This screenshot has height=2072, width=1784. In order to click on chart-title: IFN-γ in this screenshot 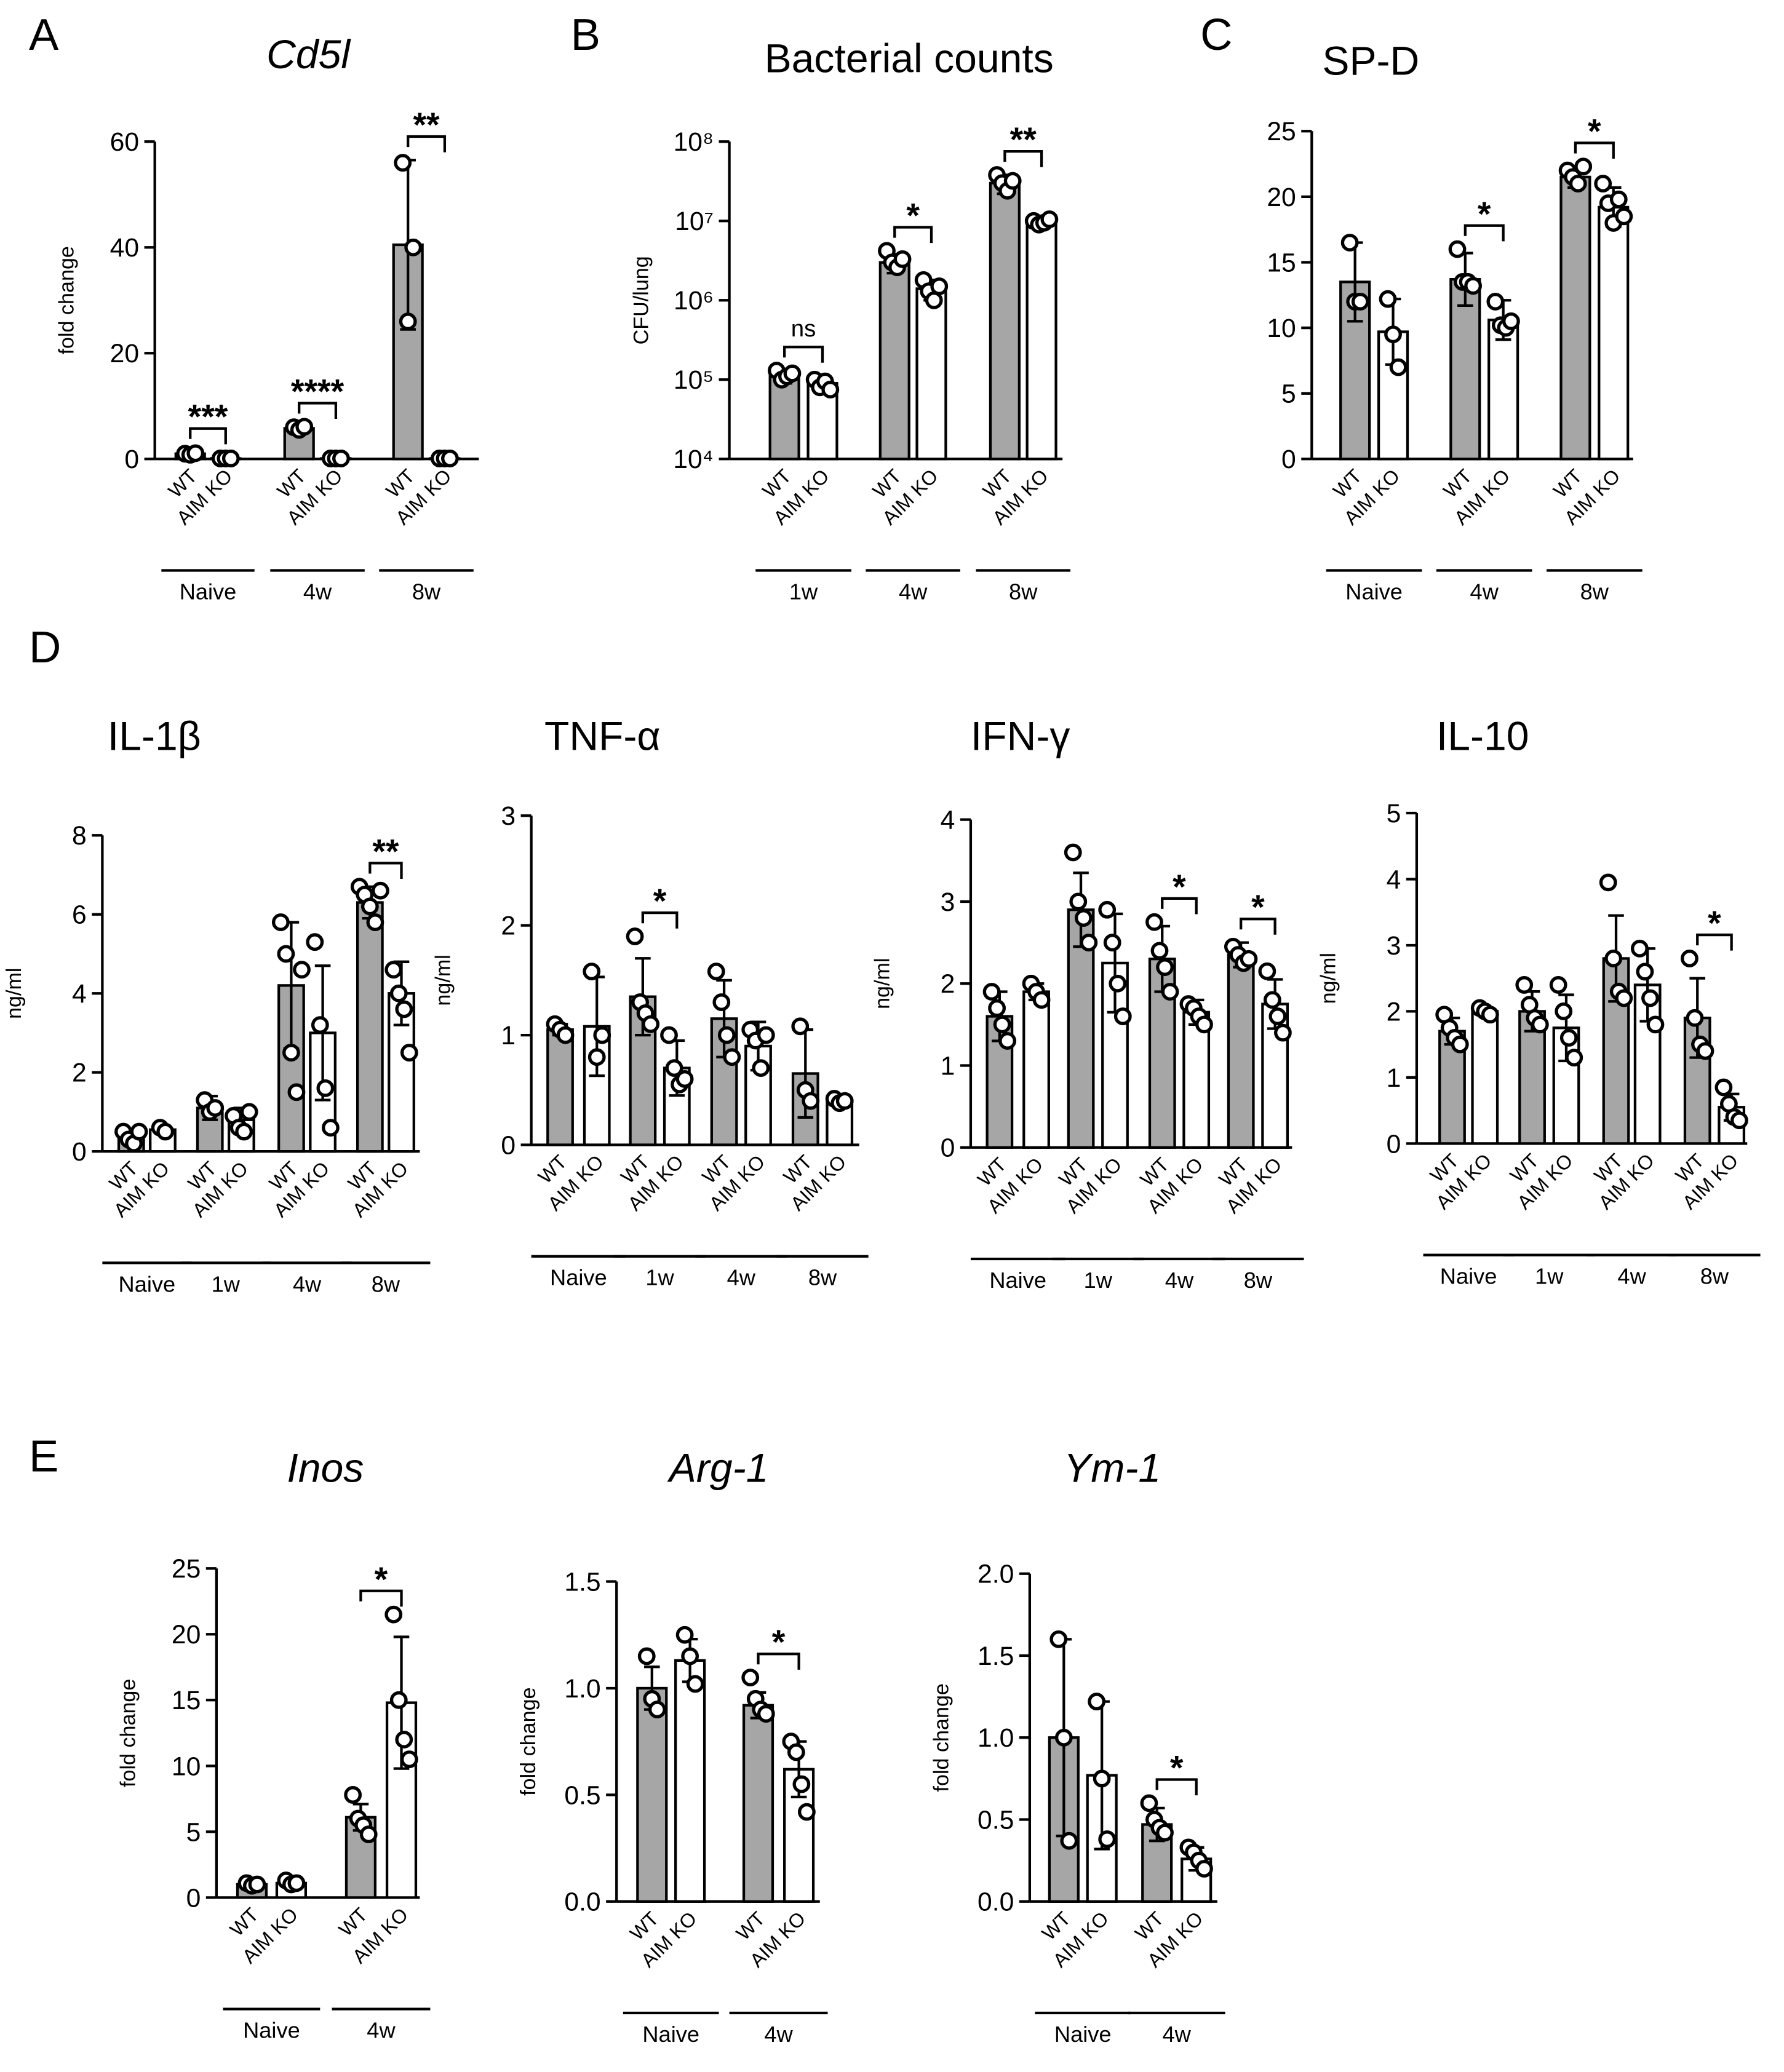, I will do `click(1020, 737)`.